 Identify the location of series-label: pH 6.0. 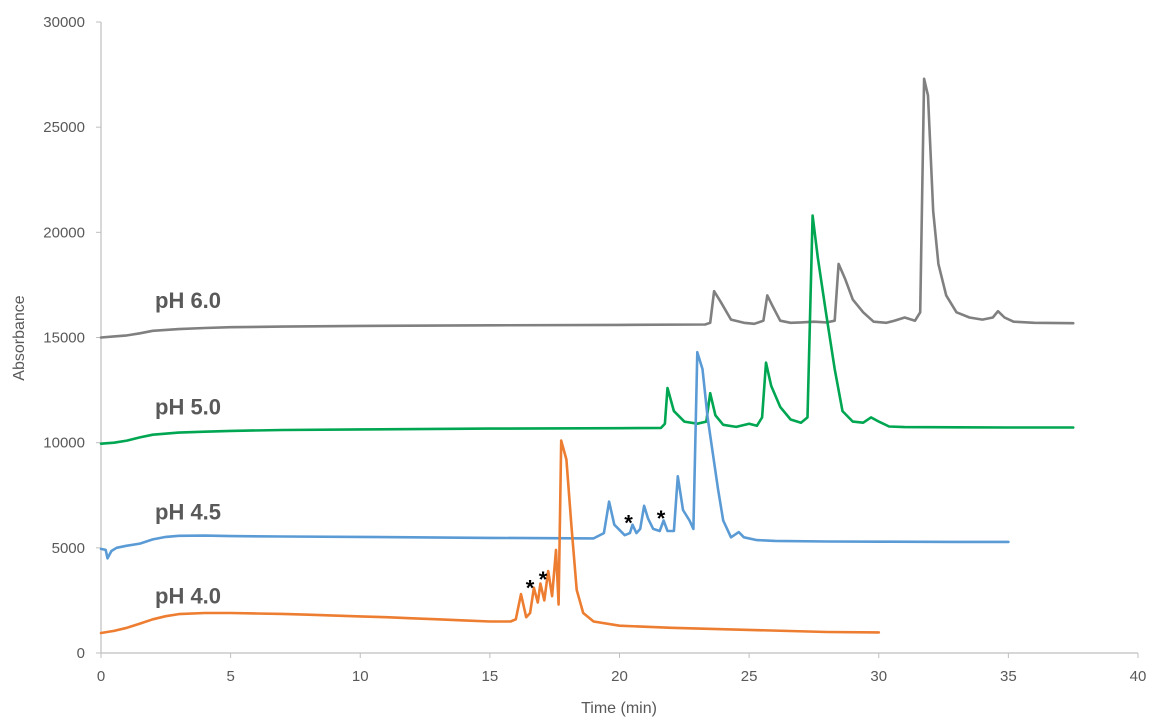
(188, 300).